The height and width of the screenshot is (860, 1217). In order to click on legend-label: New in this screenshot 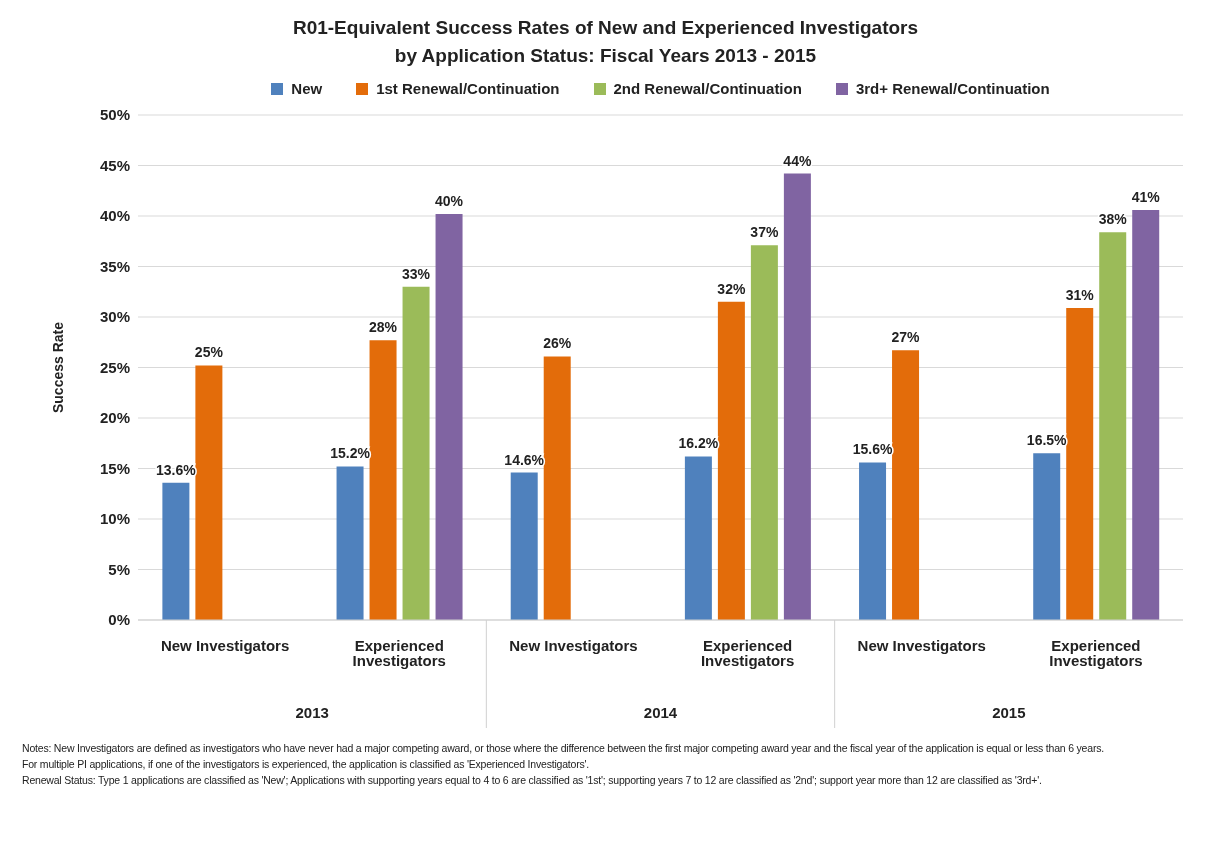, I will do `click(307, 88)`.